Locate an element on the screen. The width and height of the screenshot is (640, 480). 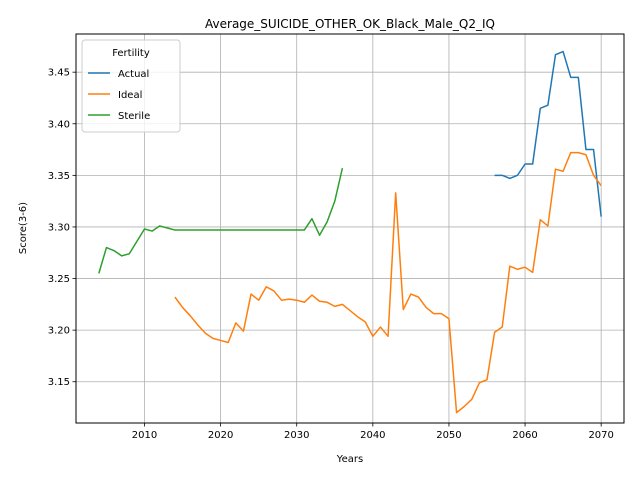
legend-entries: Actual Ideal Sterile is located at coordinates (119, 95).